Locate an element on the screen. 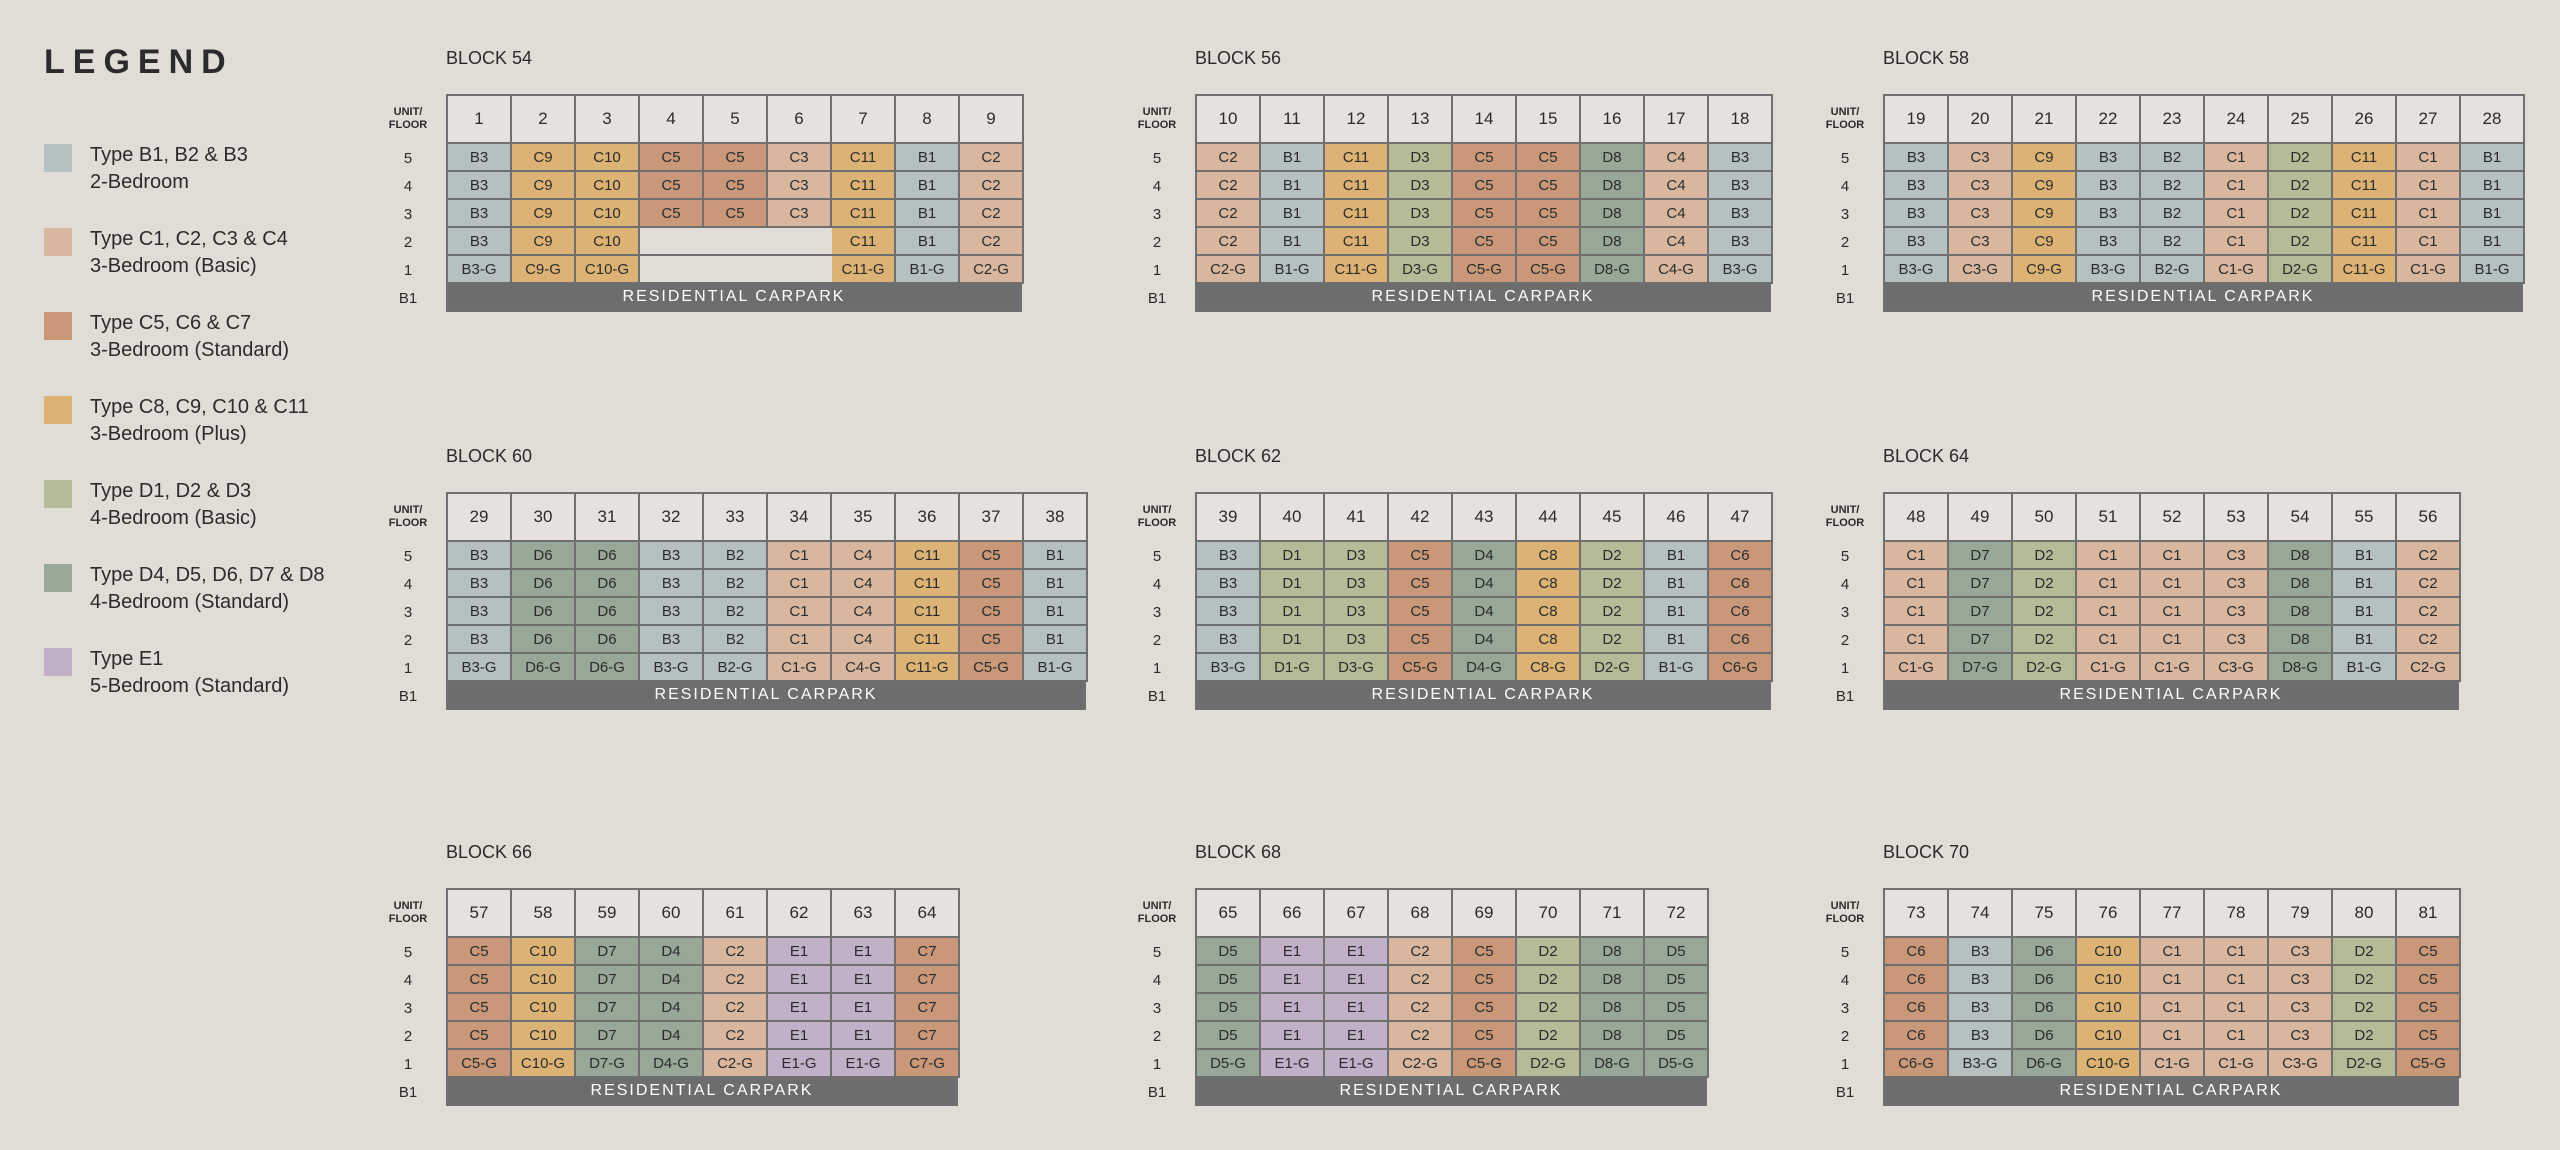  legend-swatch is located at coordinates (58, 158).